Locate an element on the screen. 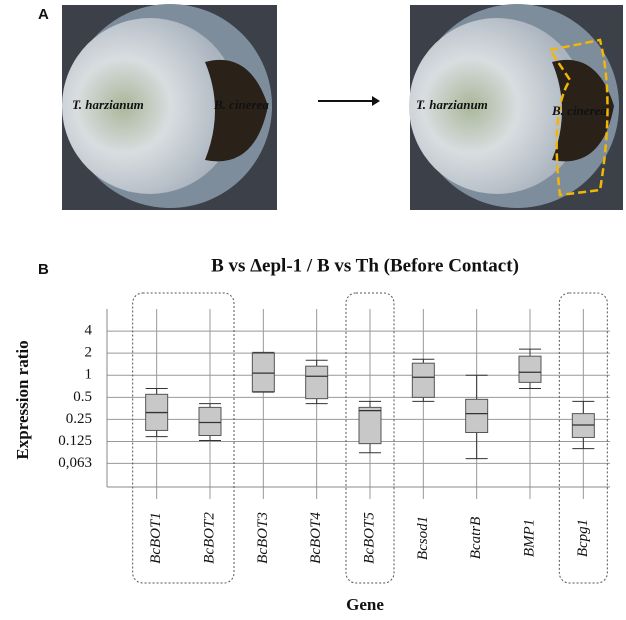 The height and width of the screenshot is (620, 626). arrow-head is located at coordinates (376, 101).